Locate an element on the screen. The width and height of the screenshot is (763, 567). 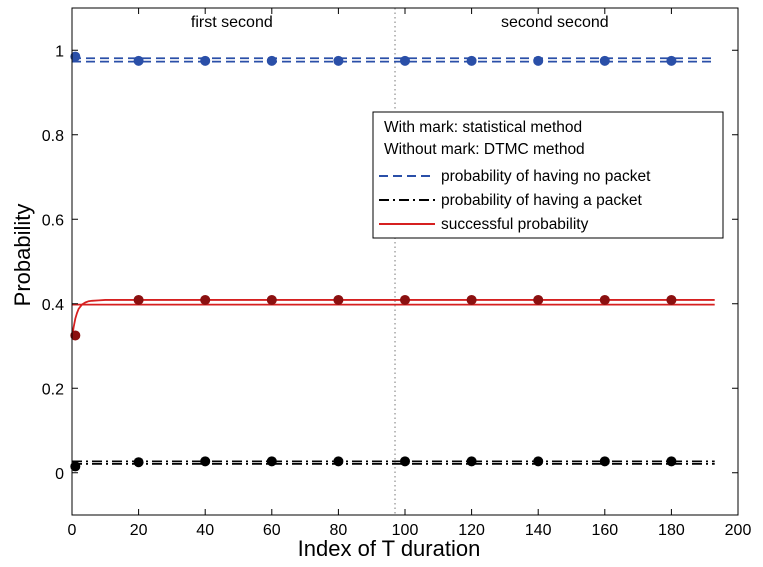
legend-entry-1: probability of having no packet is located at coordinates (546, 176).